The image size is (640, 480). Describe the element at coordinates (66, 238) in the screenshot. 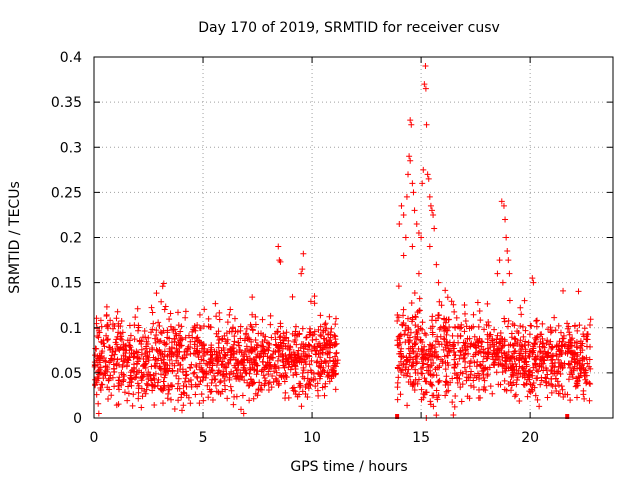

I see `y-tick-labels: 0 0.05 0.1 0.15 0.2 0.25 0.3 0.35 0.4` at that location.